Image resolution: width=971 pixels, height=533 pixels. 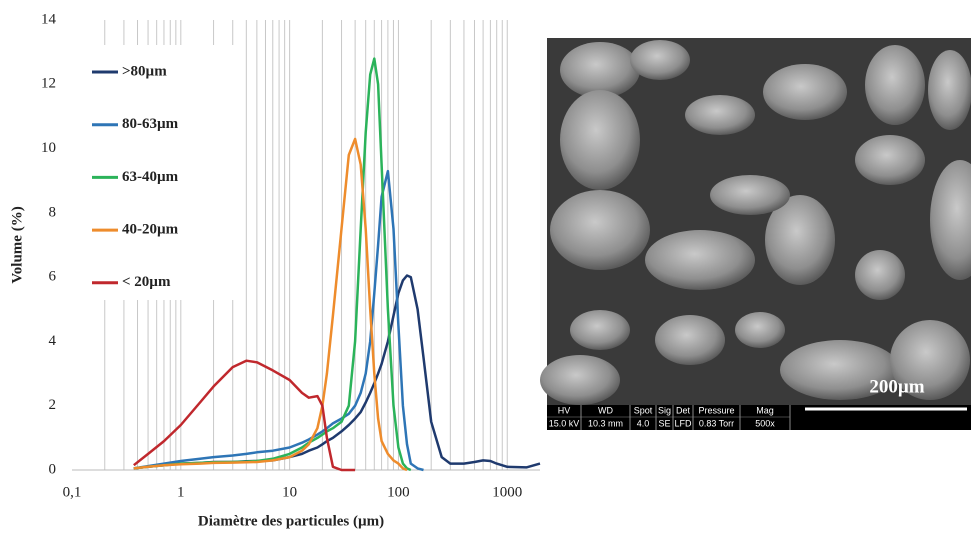 What do you see at coordinates (48, 148) in the screenshot?
I see `y-tick-label: 10` at bounding box center [48, 148].